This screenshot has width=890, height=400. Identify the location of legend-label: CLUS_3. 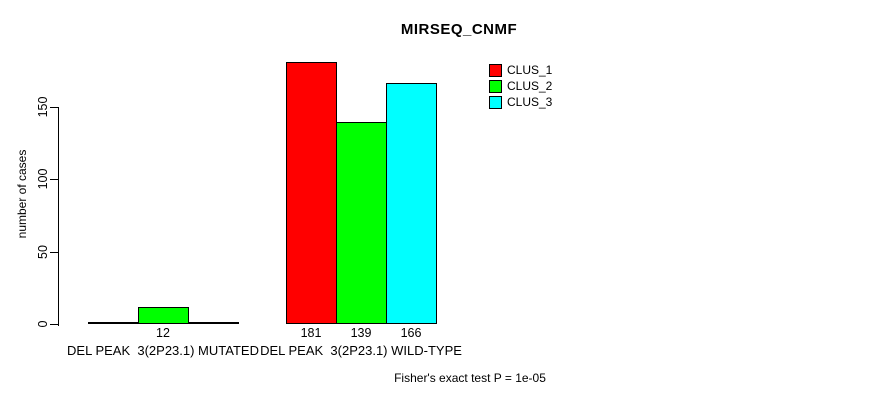
(530, 102).